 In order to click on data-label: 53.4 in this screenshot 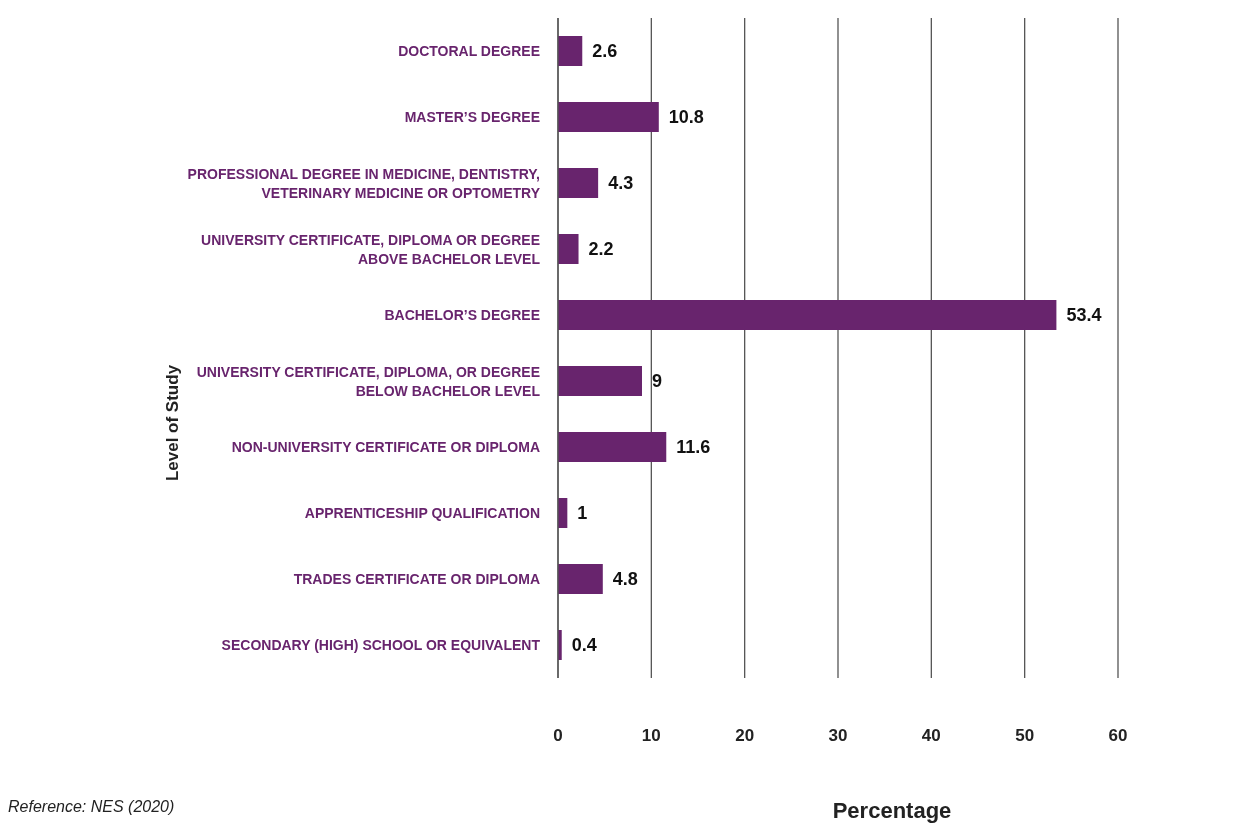, I will do `click(1084, 315)`.